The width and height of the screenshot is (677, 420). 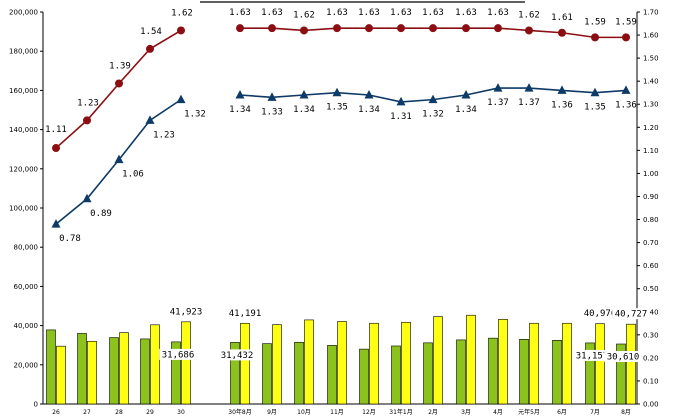 I want to click on right-tick-label: 1.50, so click(x=651, y=59).